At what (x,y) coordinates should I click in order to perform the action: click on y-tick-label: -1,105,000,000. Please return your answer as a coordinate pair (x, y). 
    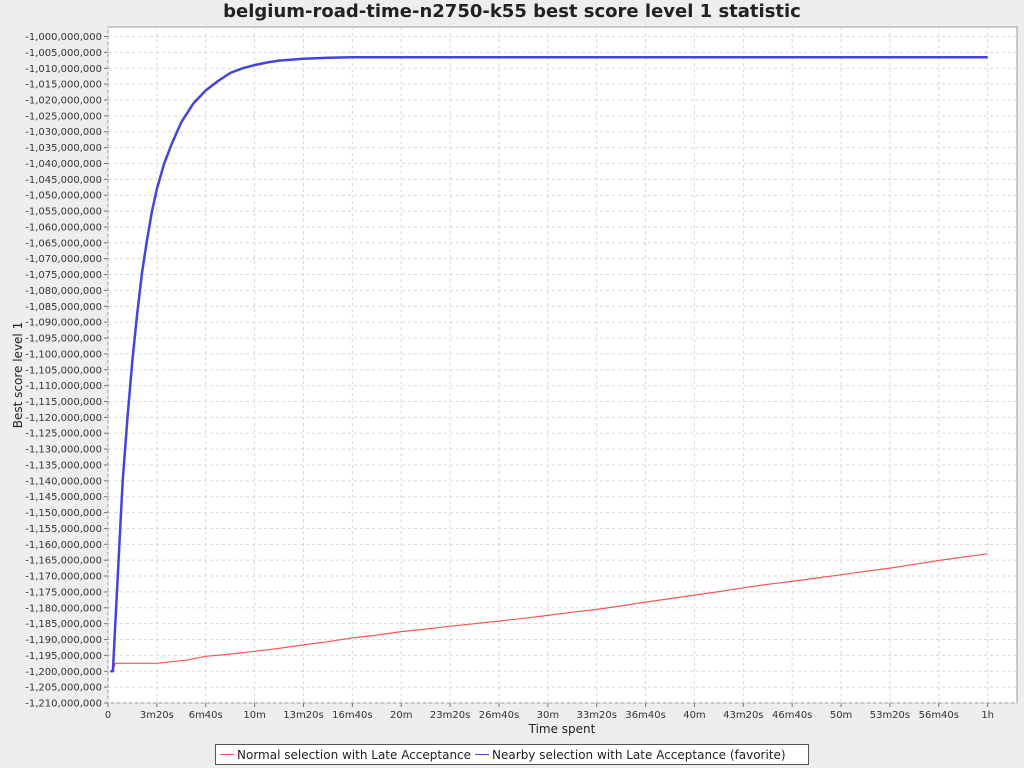
    Looking at the image, I should click on (63, 370).